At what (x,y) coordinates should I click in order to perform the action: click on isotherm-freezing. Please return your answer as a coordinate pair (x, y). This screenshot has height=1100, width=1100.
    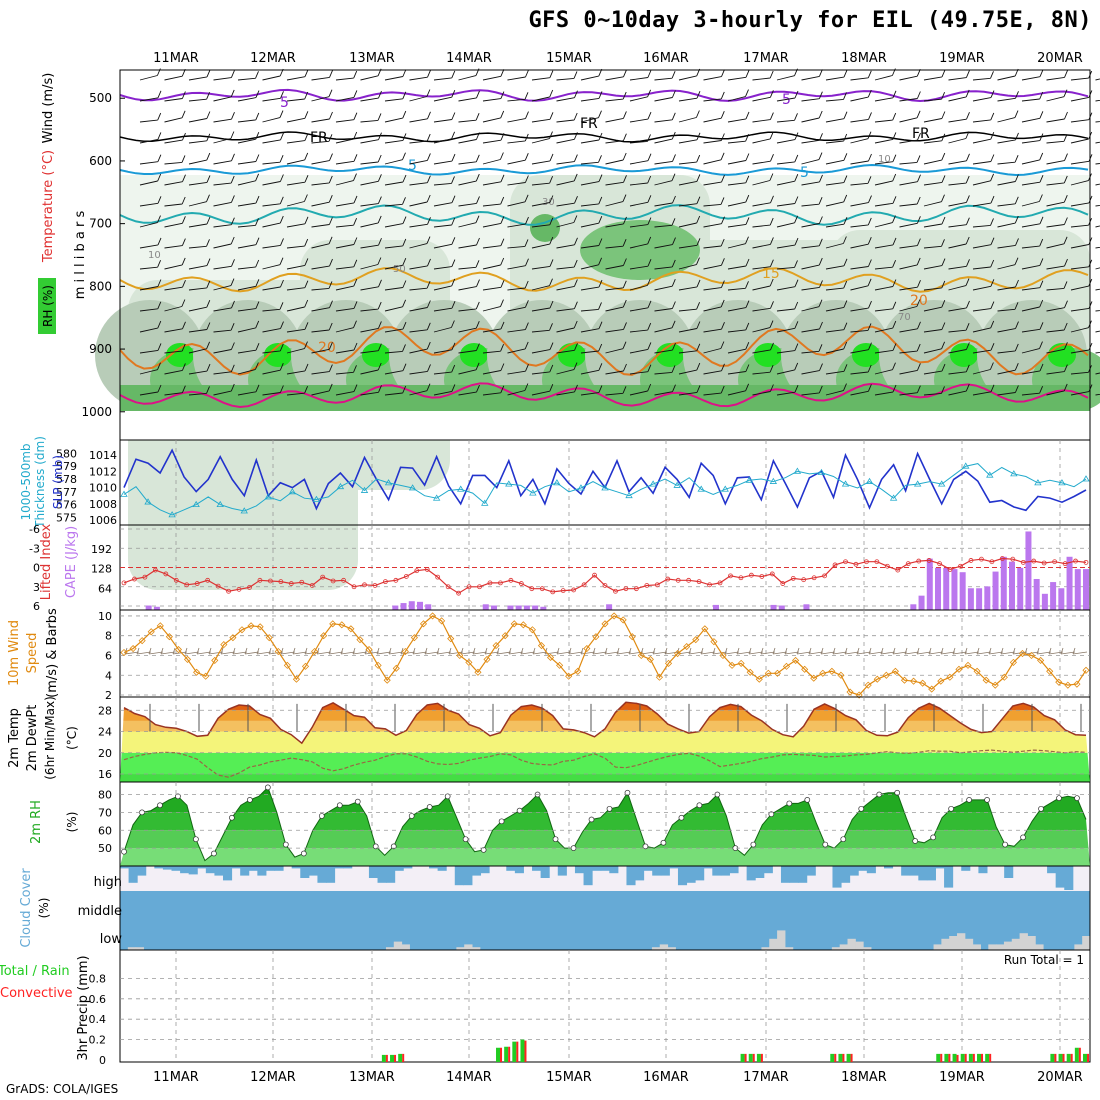
    Looking at the image, I should click on (604, 137).